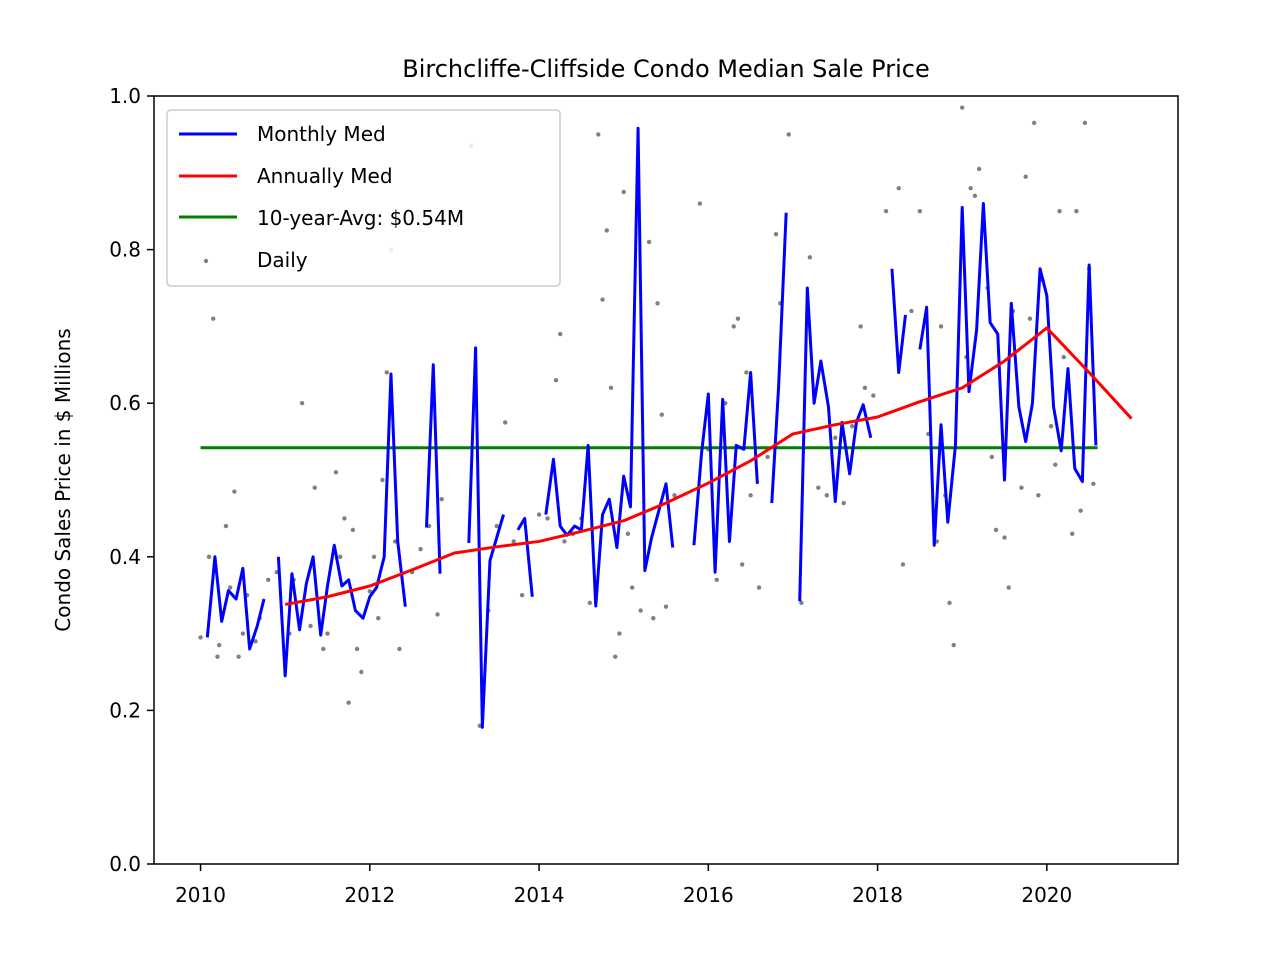  What do you see at coordinates (125, 96) in the screenshot?
I see `y-tick-label: 1.0` at bounding box center [125, 96].